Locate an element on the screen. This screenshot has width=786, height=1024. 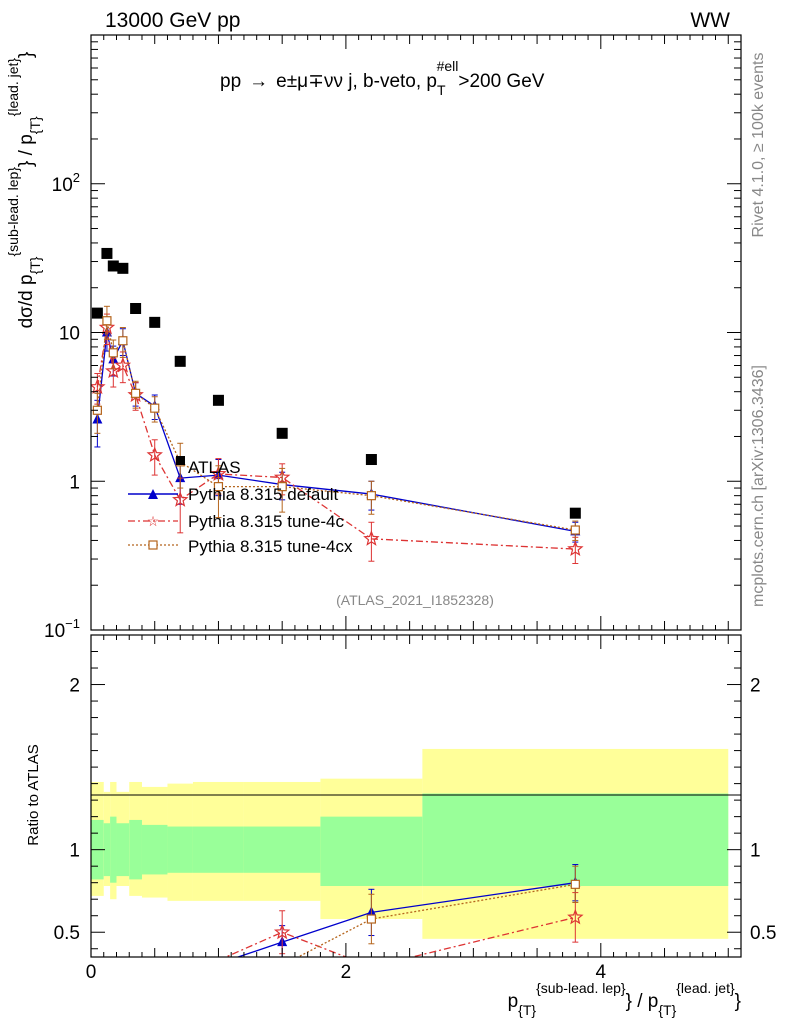
x-tick-label: 0 is located at coordinates (91, 972).